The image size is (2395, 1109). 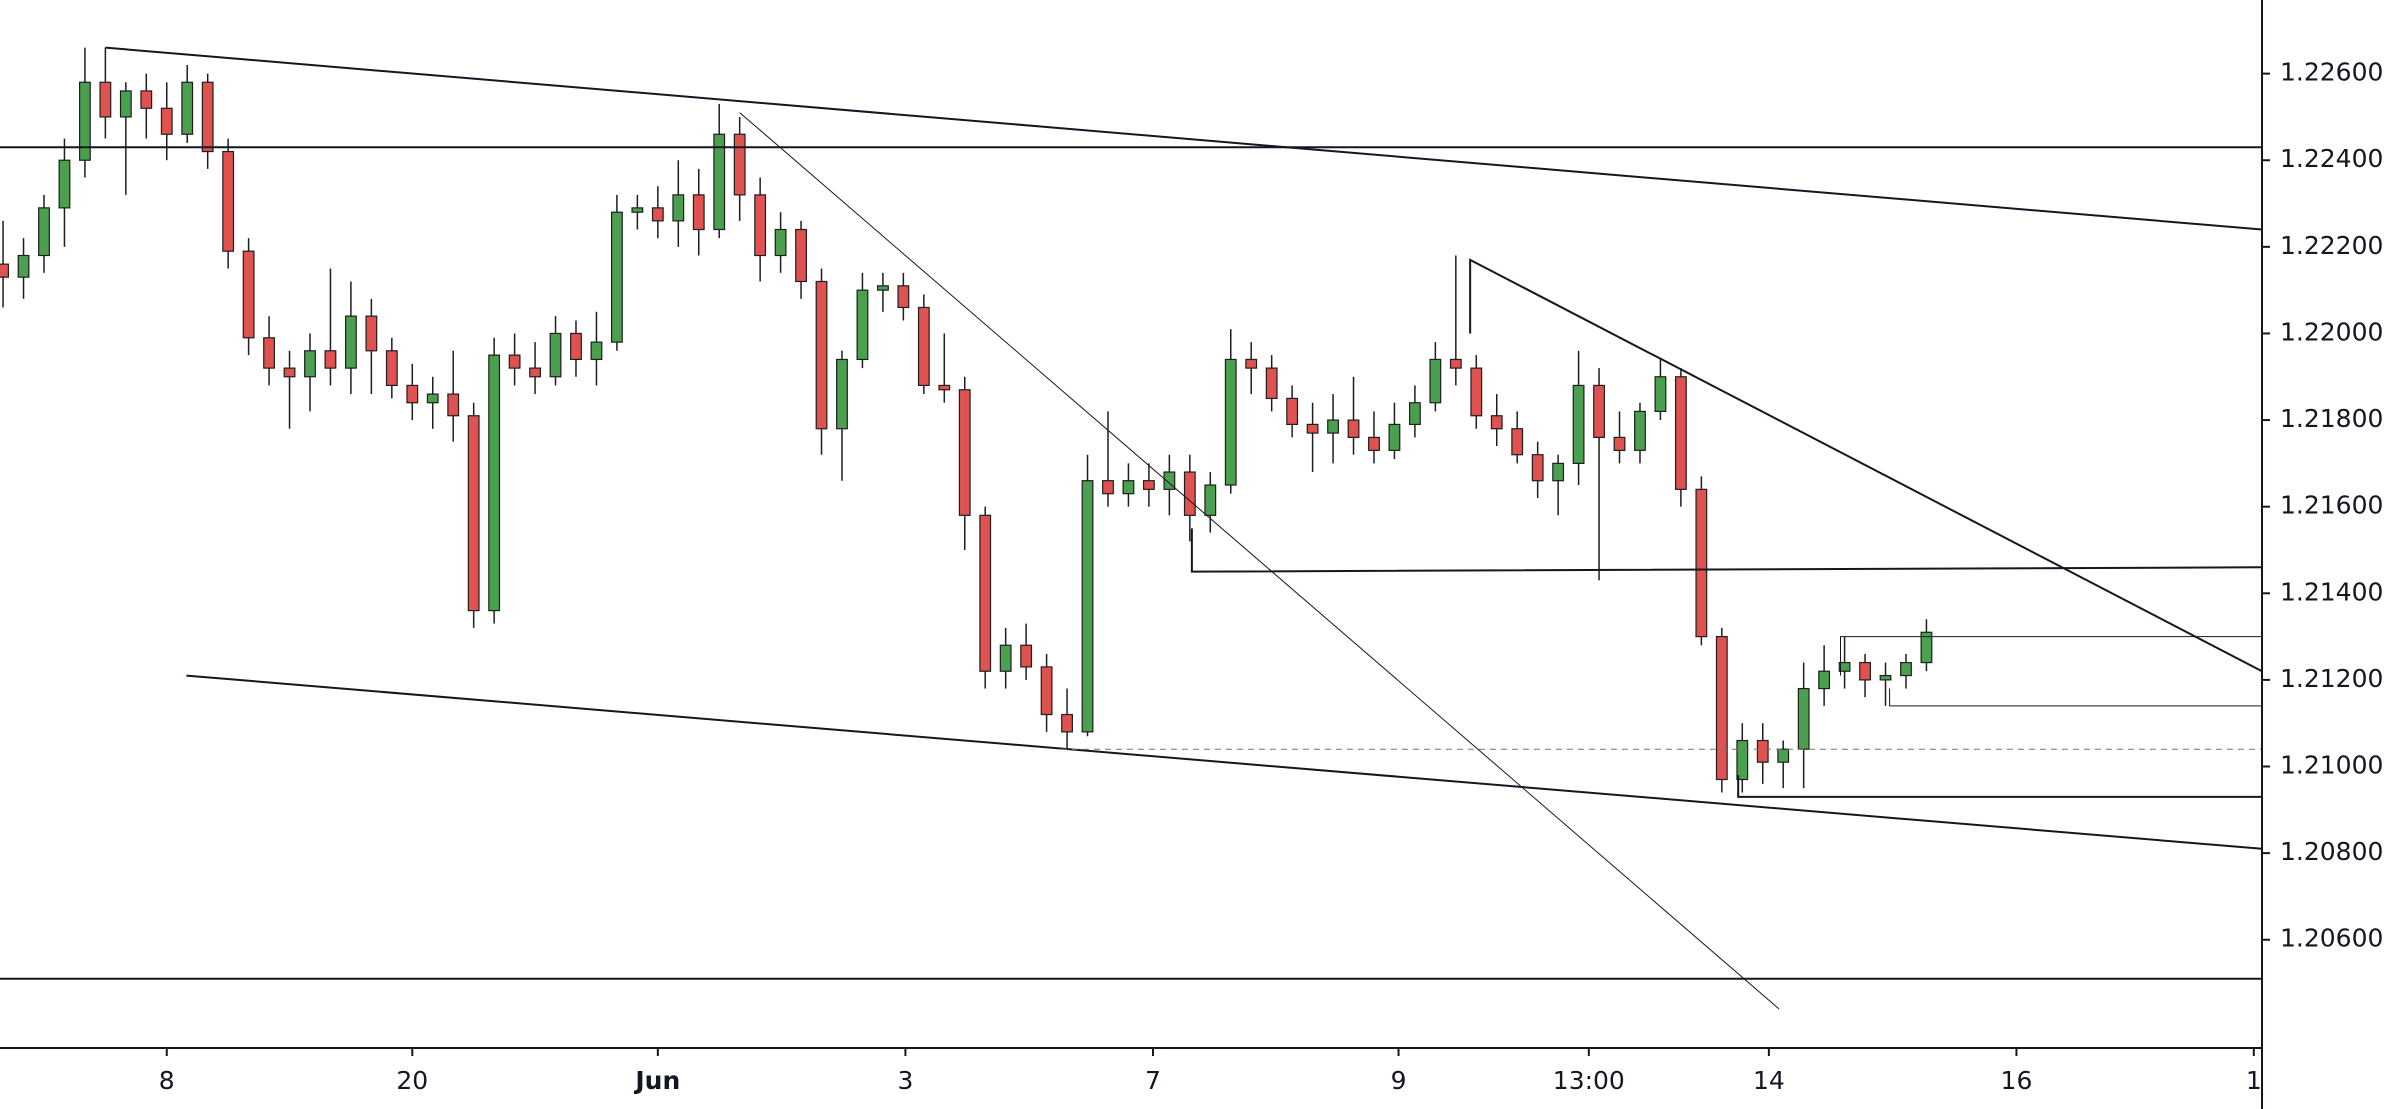 What do you see at coordinates (2331, 938) in the screenshot?
I see `y-tick-label: 1.20600` at bounding box center [2331, 938].